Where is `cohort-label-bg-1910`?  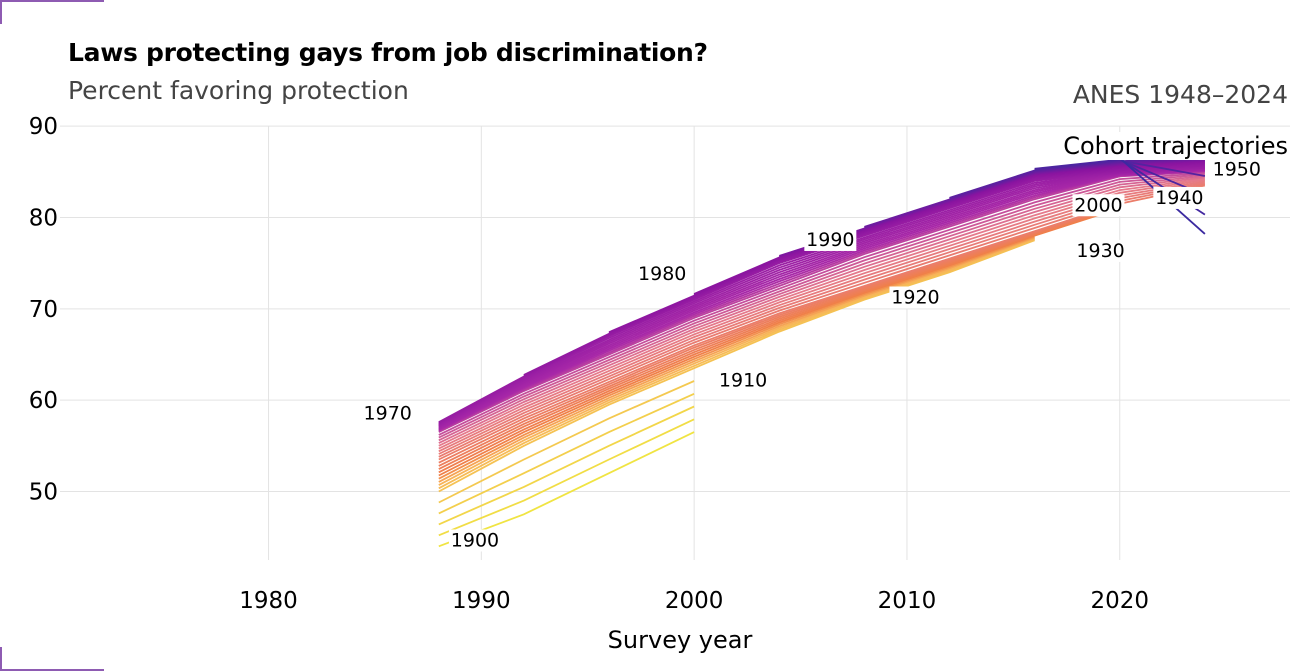
cohort-label-bg-1910 is located at coordinates (743, 380).